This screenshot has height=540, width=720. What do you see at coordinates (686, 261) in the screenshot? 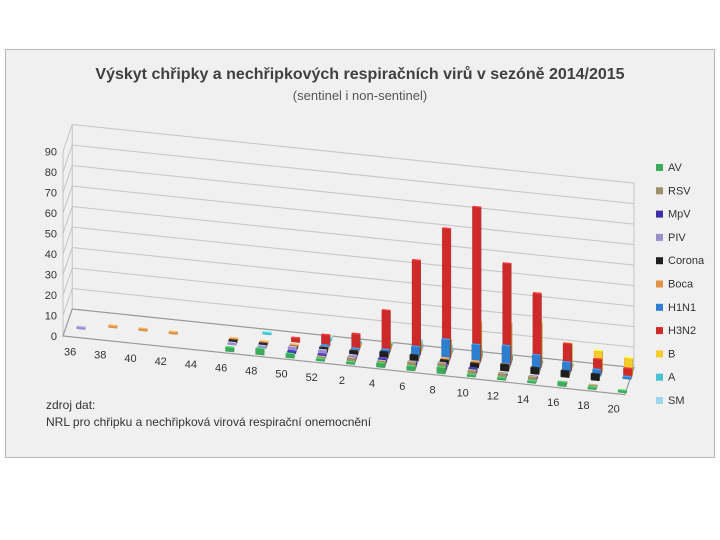
I see `legend-label: Corona` at bounding box center [686, 261].